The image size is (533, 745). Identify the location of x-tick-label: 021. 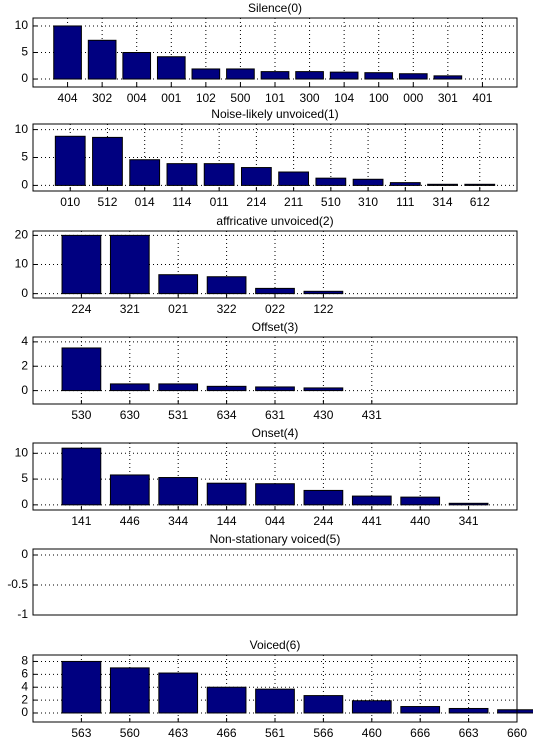
(178, 309).